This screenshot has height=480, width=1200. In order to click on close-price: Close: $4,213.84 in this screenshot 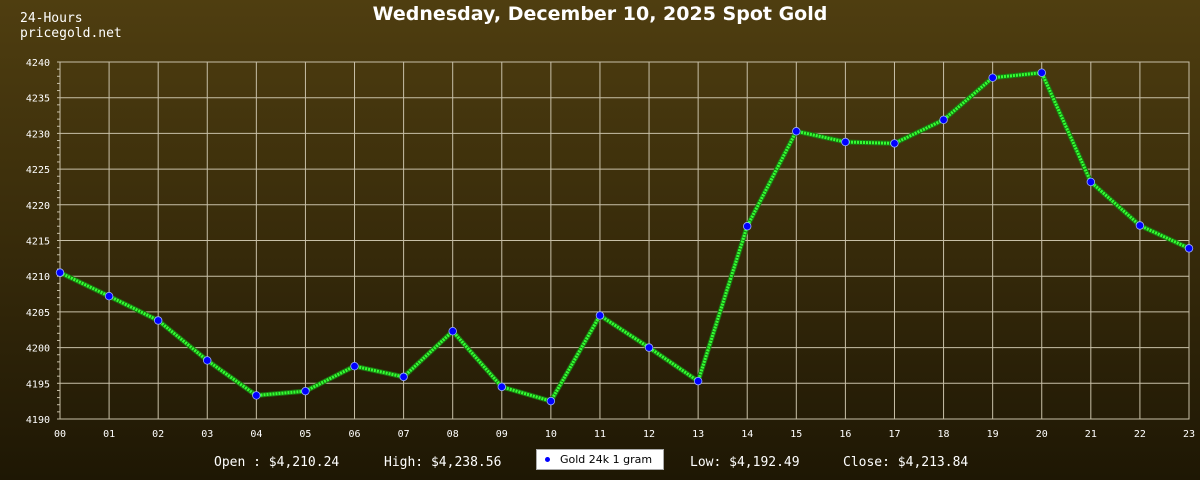, I will do `click(906, 462)`.